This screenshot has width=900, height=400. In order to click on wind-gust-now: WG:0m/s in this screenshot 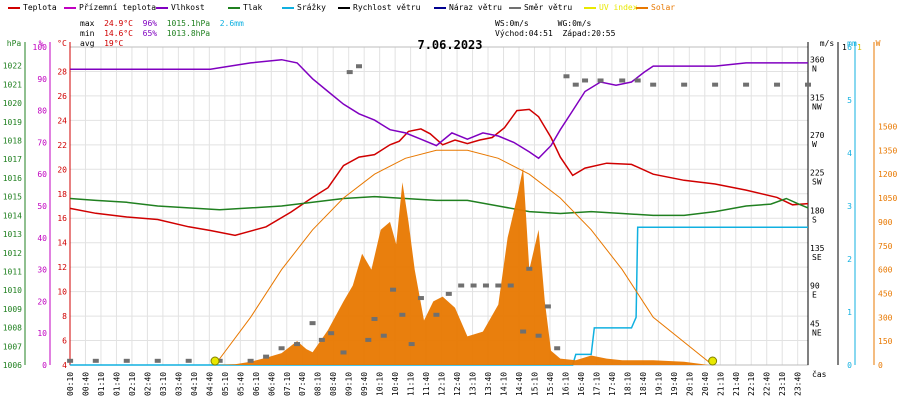, I will do `click(574, 23)`.